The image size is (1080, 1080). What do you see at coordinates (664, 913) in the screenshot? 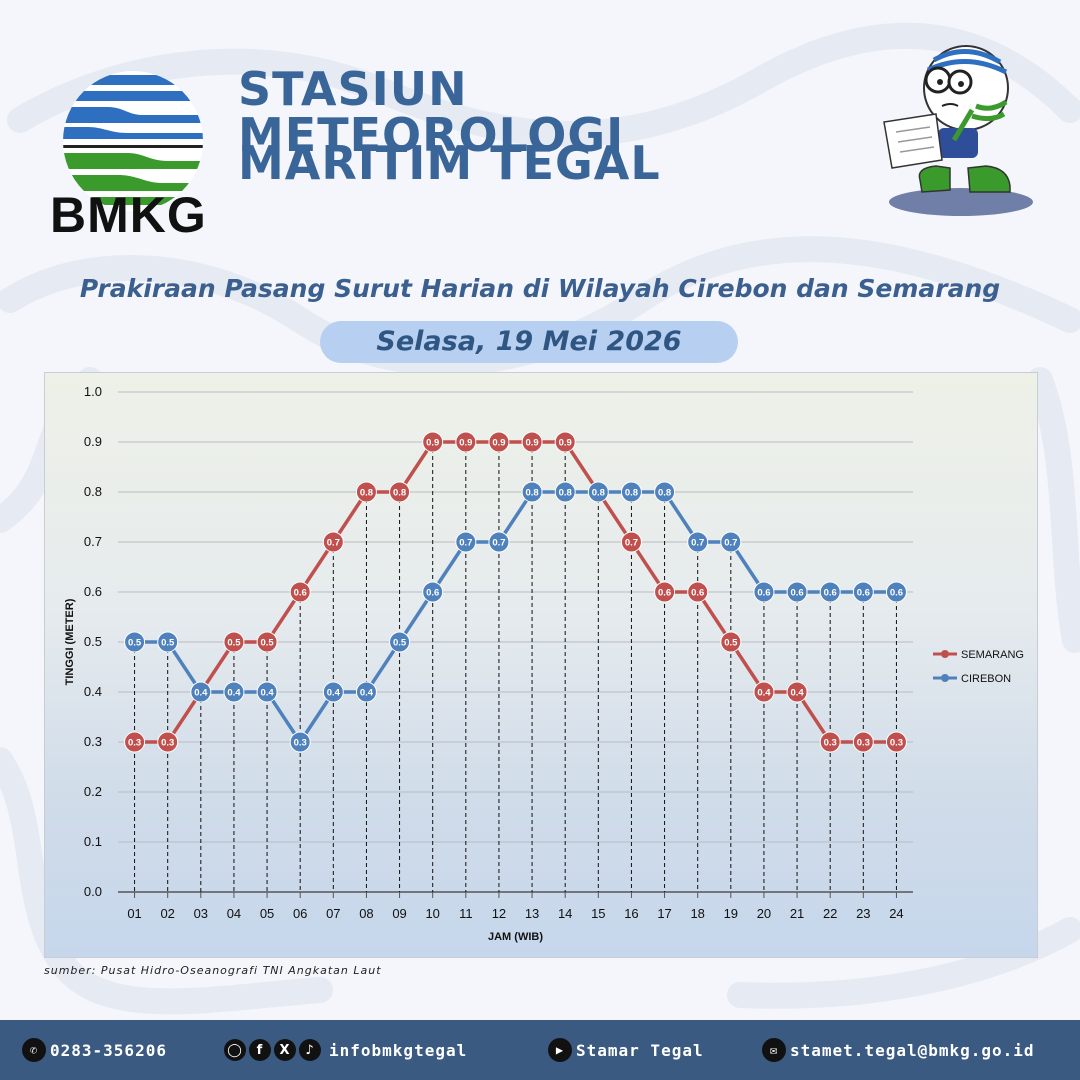
I see `x-tick-label: 17` at bounding box center [664, 913].